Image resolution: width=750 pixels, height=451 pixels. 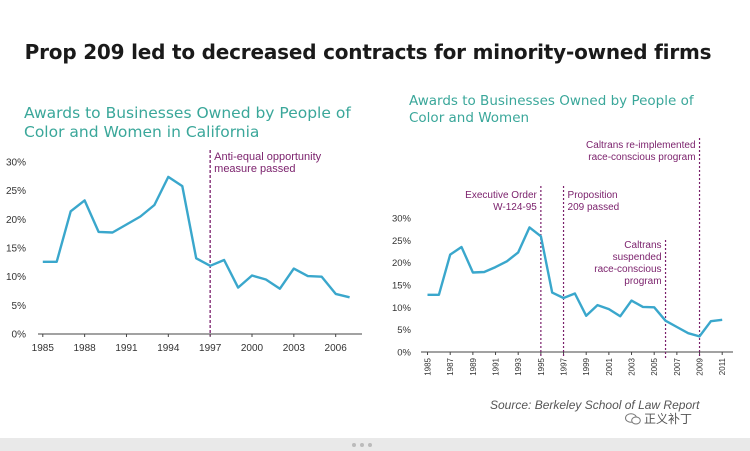 I want to click on annotation-label: 209 passed, so click(x=594, y=207).